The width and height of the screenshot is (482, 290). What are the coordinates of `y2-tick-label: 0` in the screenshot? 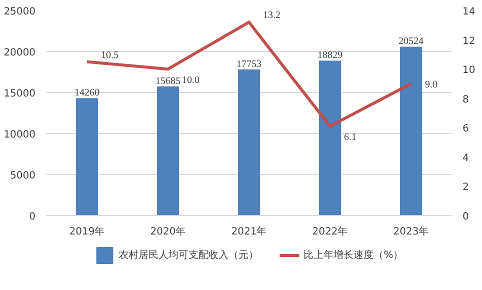 It's located at (465, 217).